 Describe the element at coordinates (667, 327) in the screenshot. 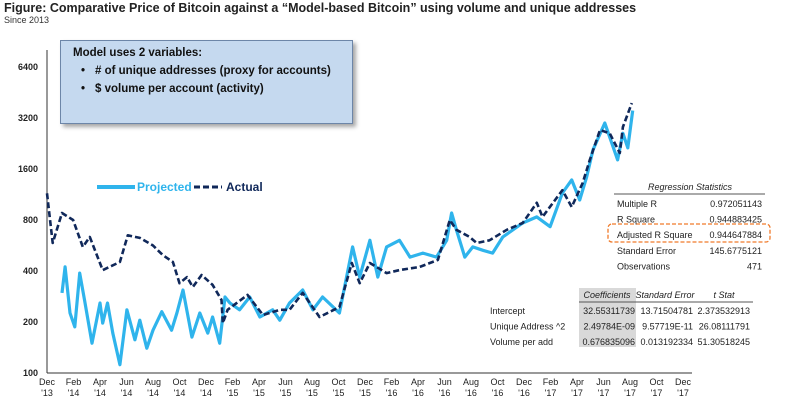

I see `coefficient-cell: 9.57719E-11` at that location.